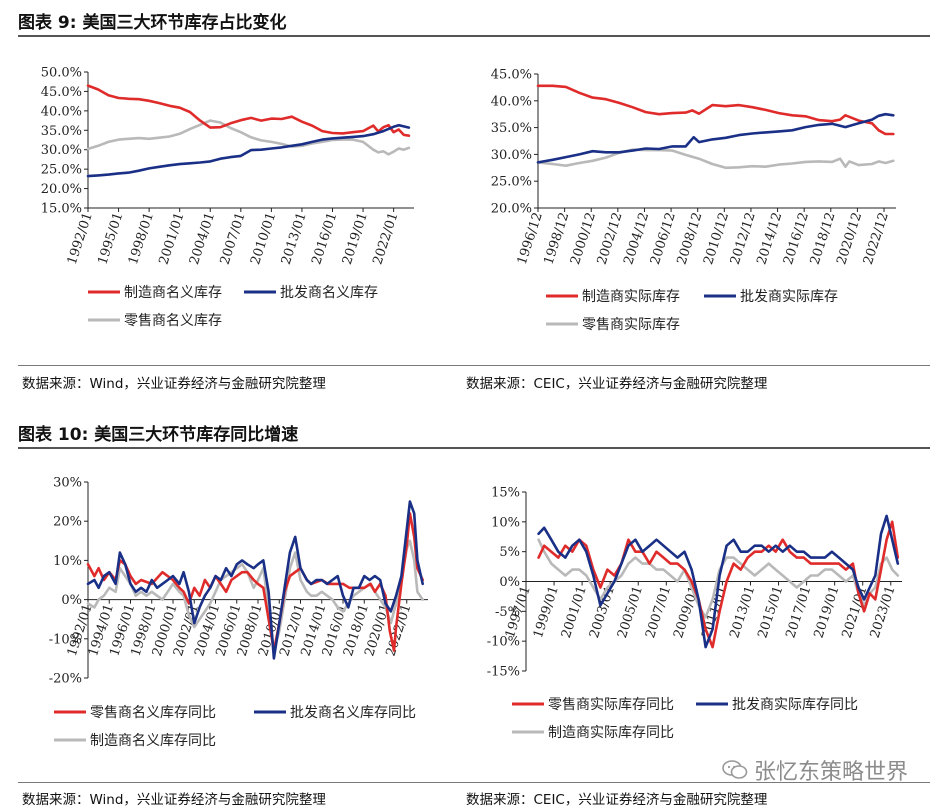 This screenshot has width=936, height=811. Describe the element at coordinates (855, 612) in the screenshot. I see `x-tick-label: 2021/01` at that location.